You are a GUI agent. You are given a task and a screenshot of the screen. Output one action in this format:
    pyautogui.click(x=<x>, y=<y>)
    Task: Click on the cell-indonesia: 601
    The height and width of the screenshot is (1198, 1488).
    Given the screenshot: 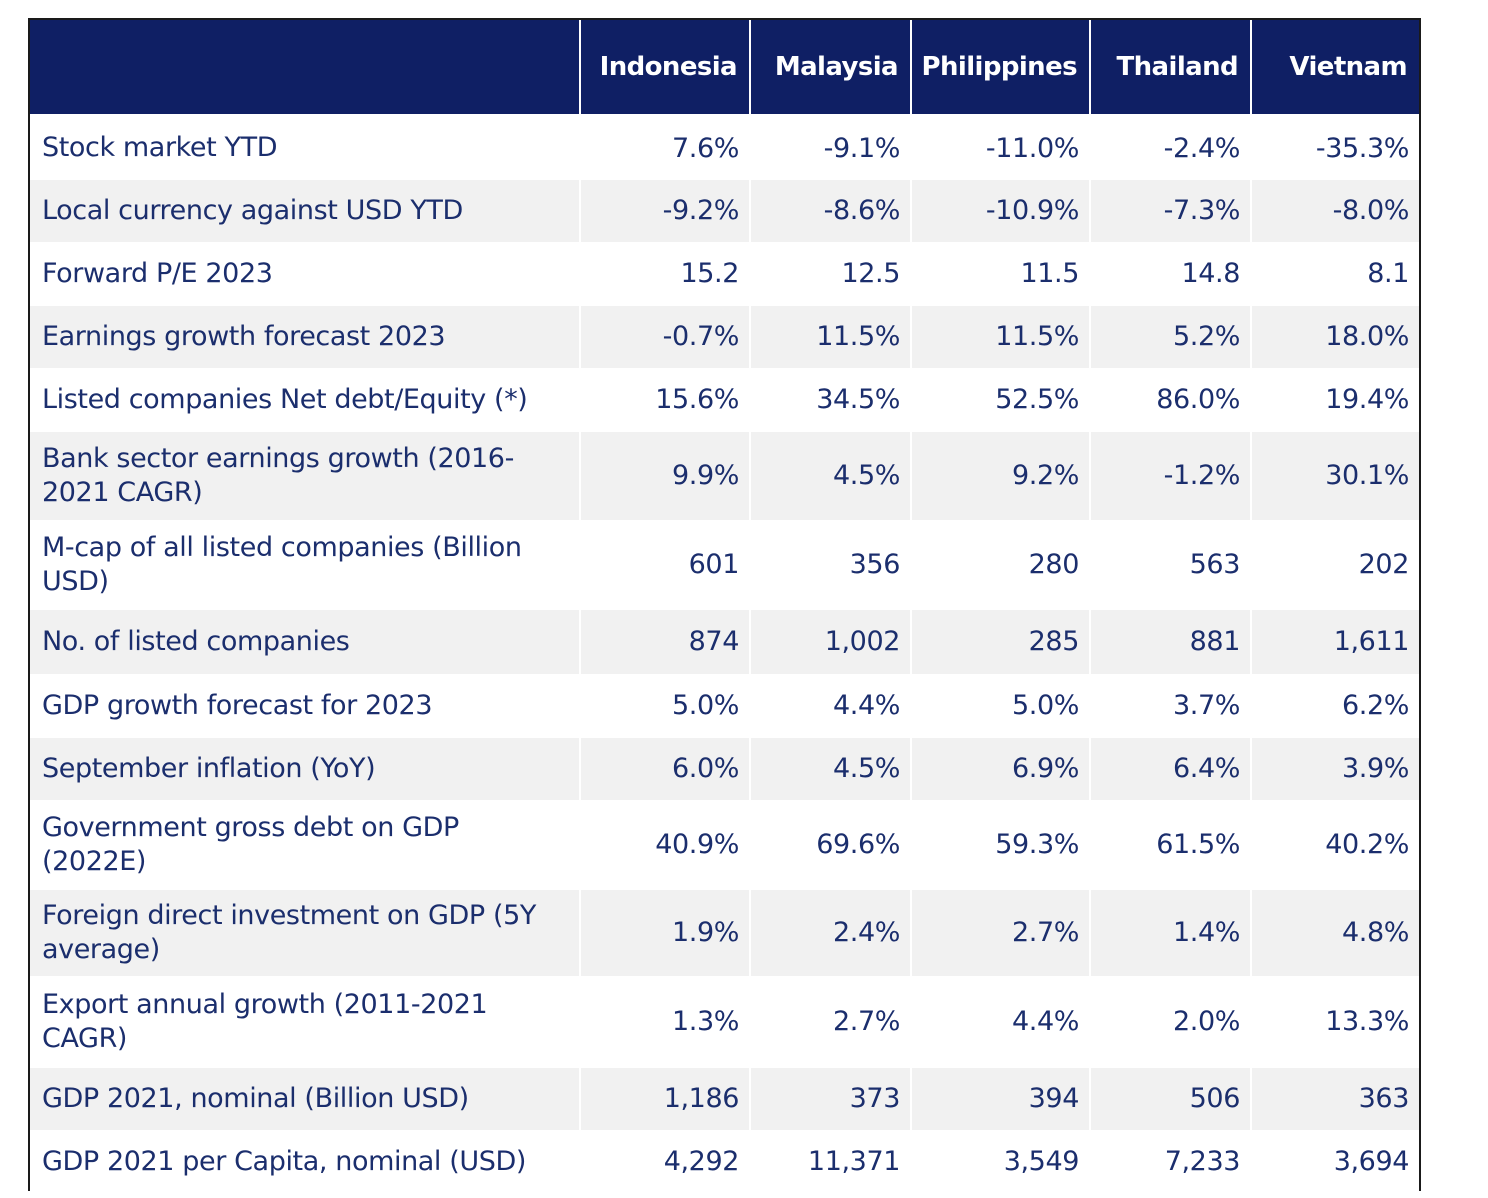 What is the action you would take?
    pyautogui.click(x=664, y=564)
    